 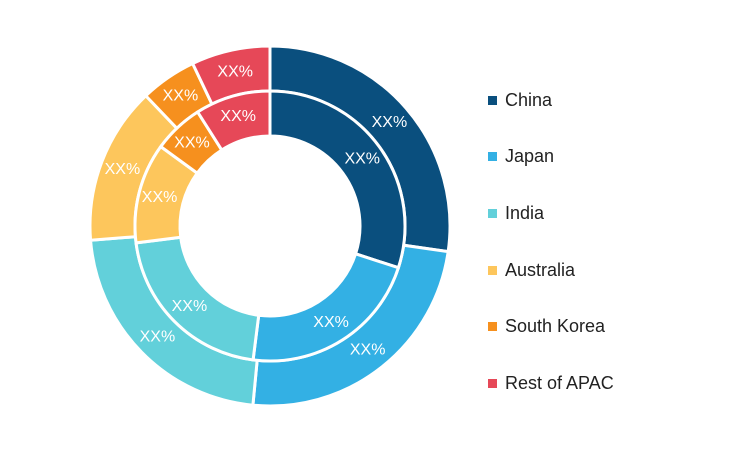 I want to click on legend-item-japan: Japan, so click(x=613, y=157).